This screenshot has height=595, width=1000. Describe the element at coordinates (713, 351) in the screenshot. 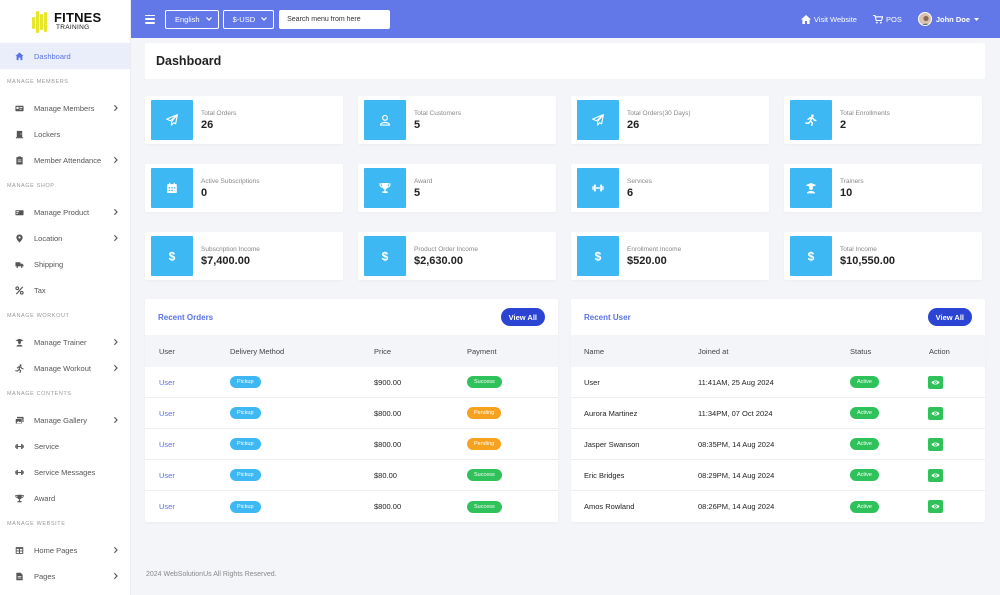

I see `column-header: Joined at` at that location.